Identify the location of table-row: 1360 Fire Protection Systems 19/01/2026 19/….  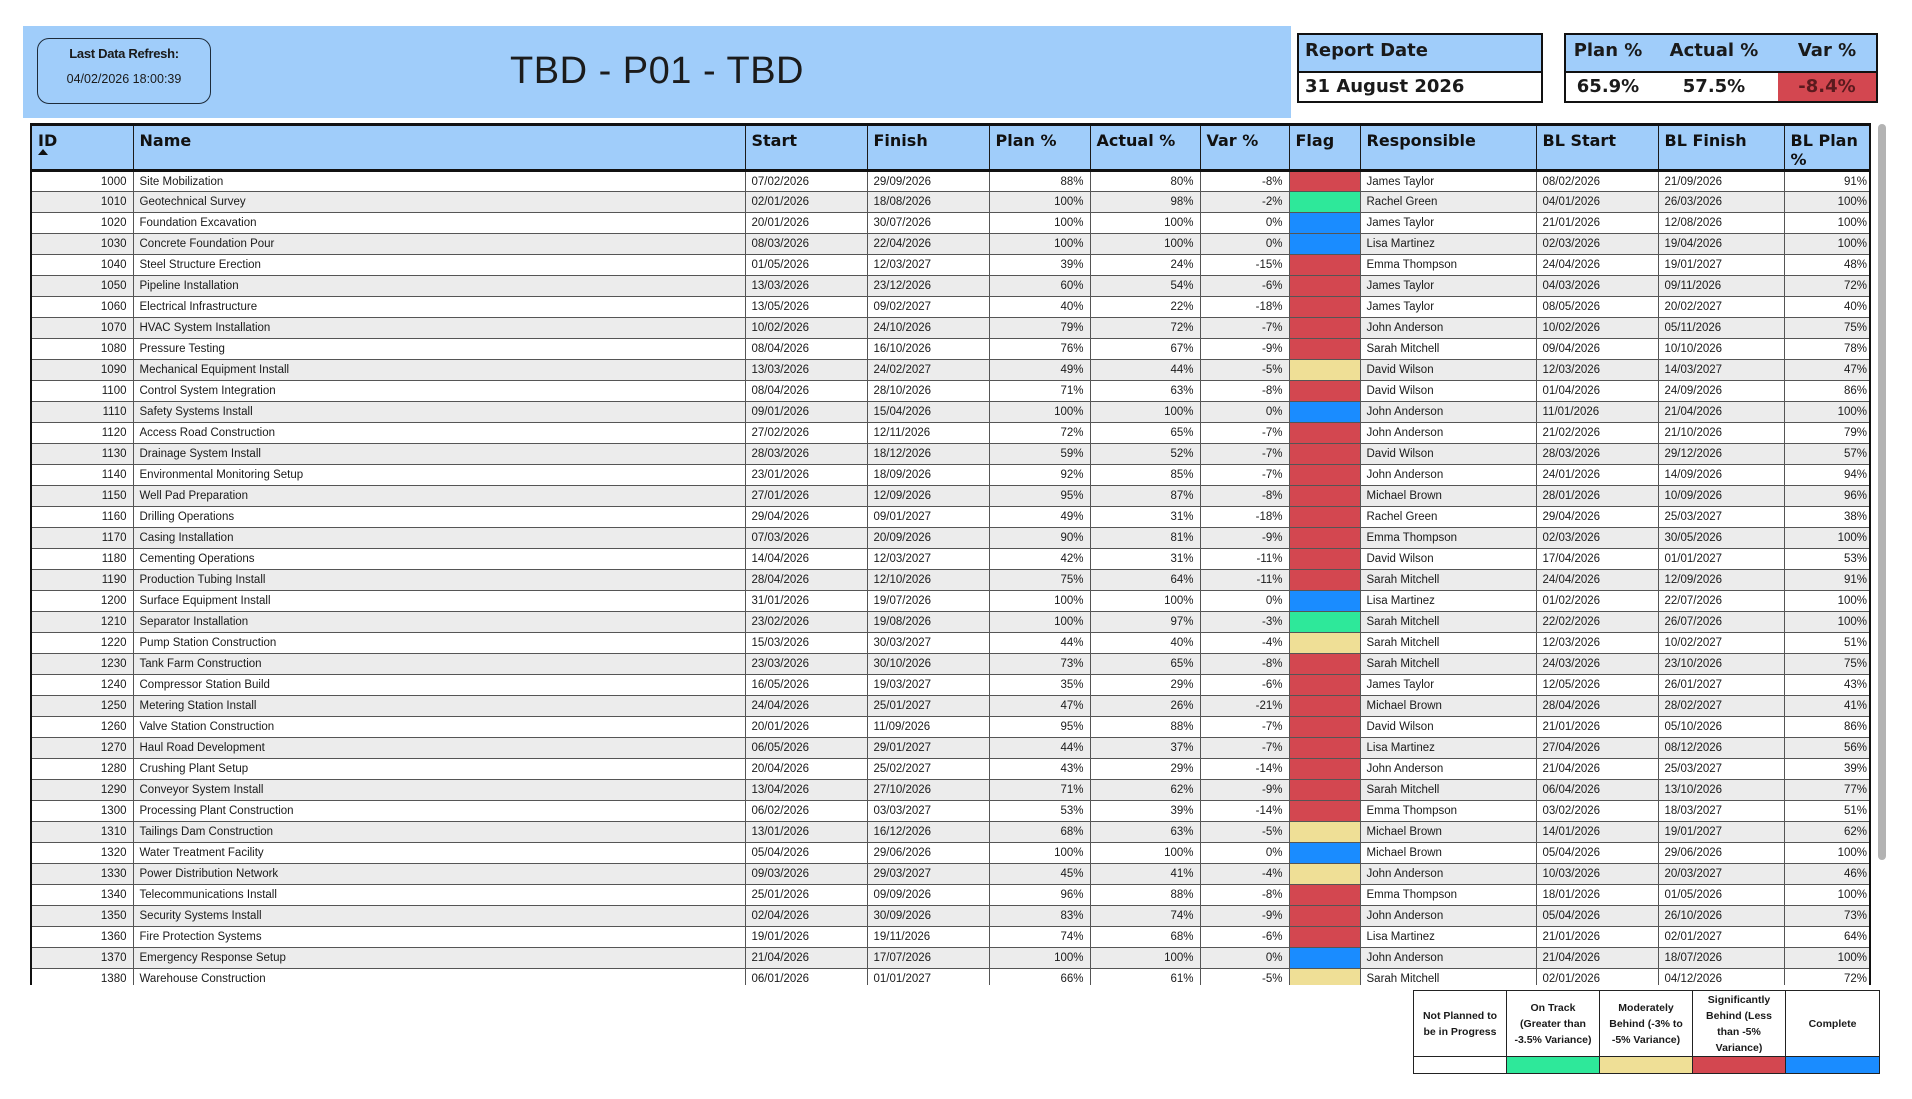
(950, 937).